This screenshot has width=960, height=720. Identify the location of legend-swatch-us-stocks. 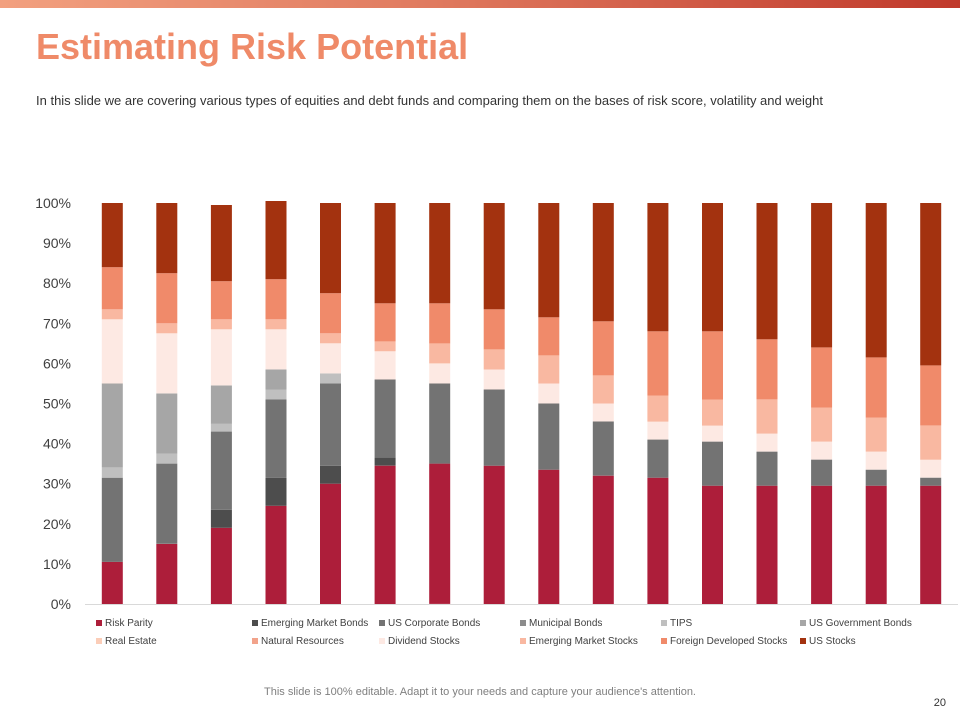
(803, 641).